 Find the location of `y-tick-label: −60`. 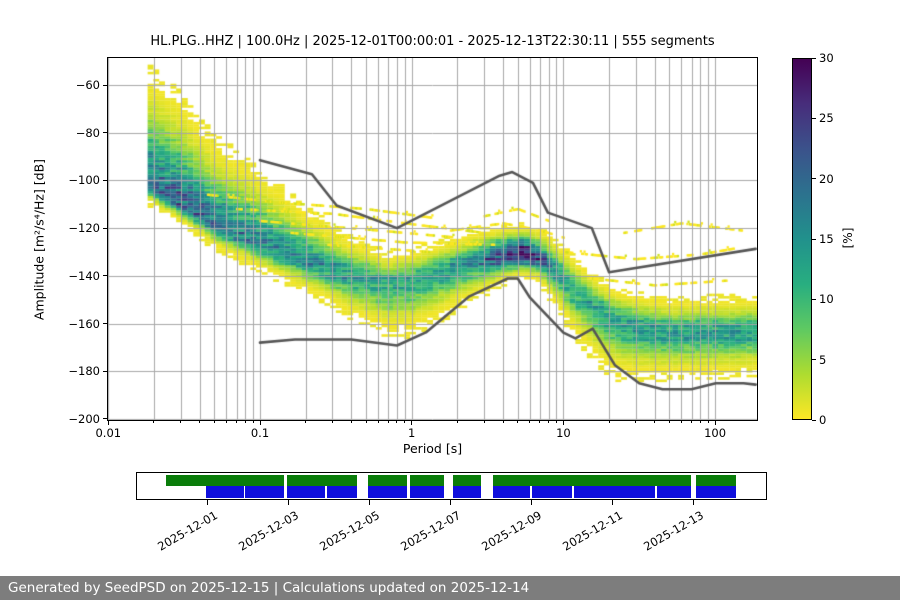

y-tick-label: −60 is located at coordinates (87, 85).